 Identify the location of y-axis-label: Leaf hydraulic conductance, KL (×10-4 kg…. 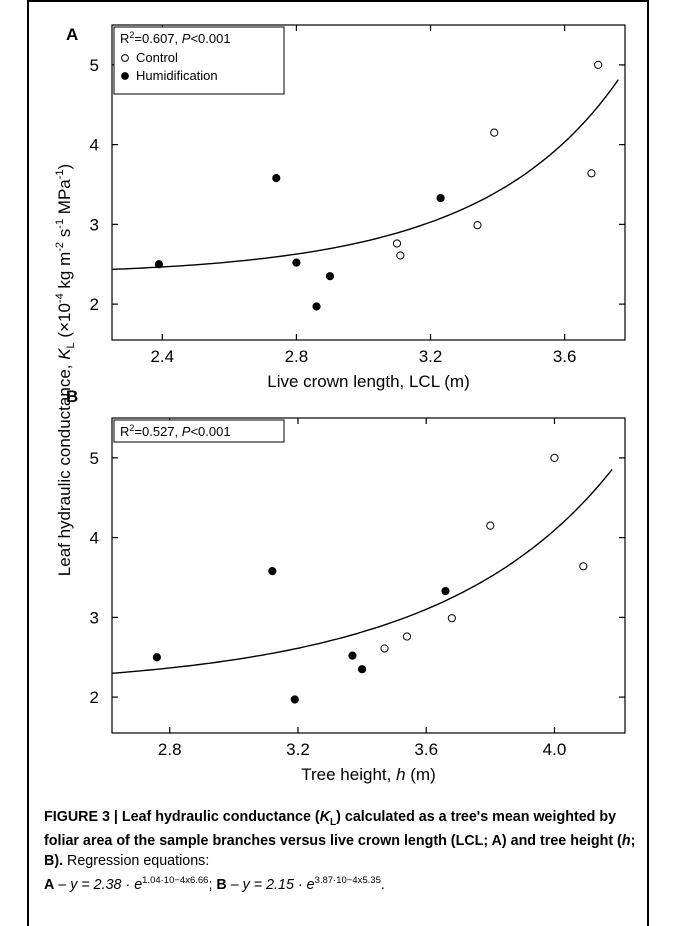
(65, 370).